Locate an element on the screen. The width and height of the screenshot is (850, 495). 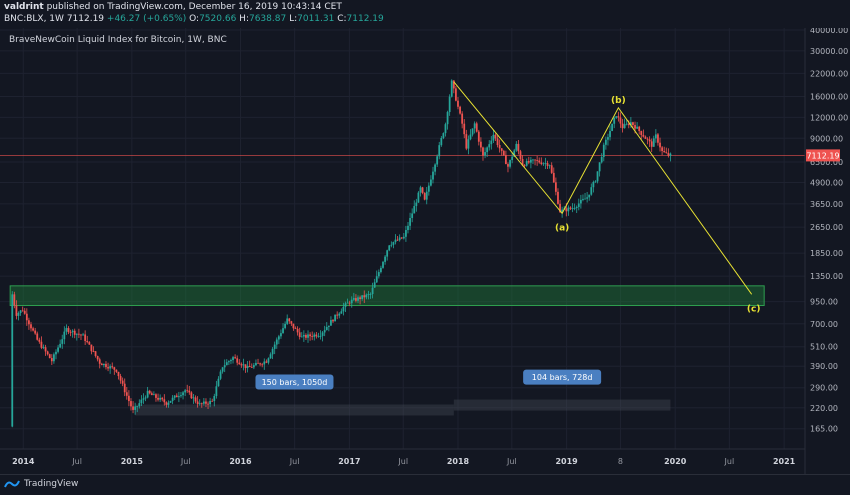
tradingview-brand: TradingView is located at coordinates (41, 484).